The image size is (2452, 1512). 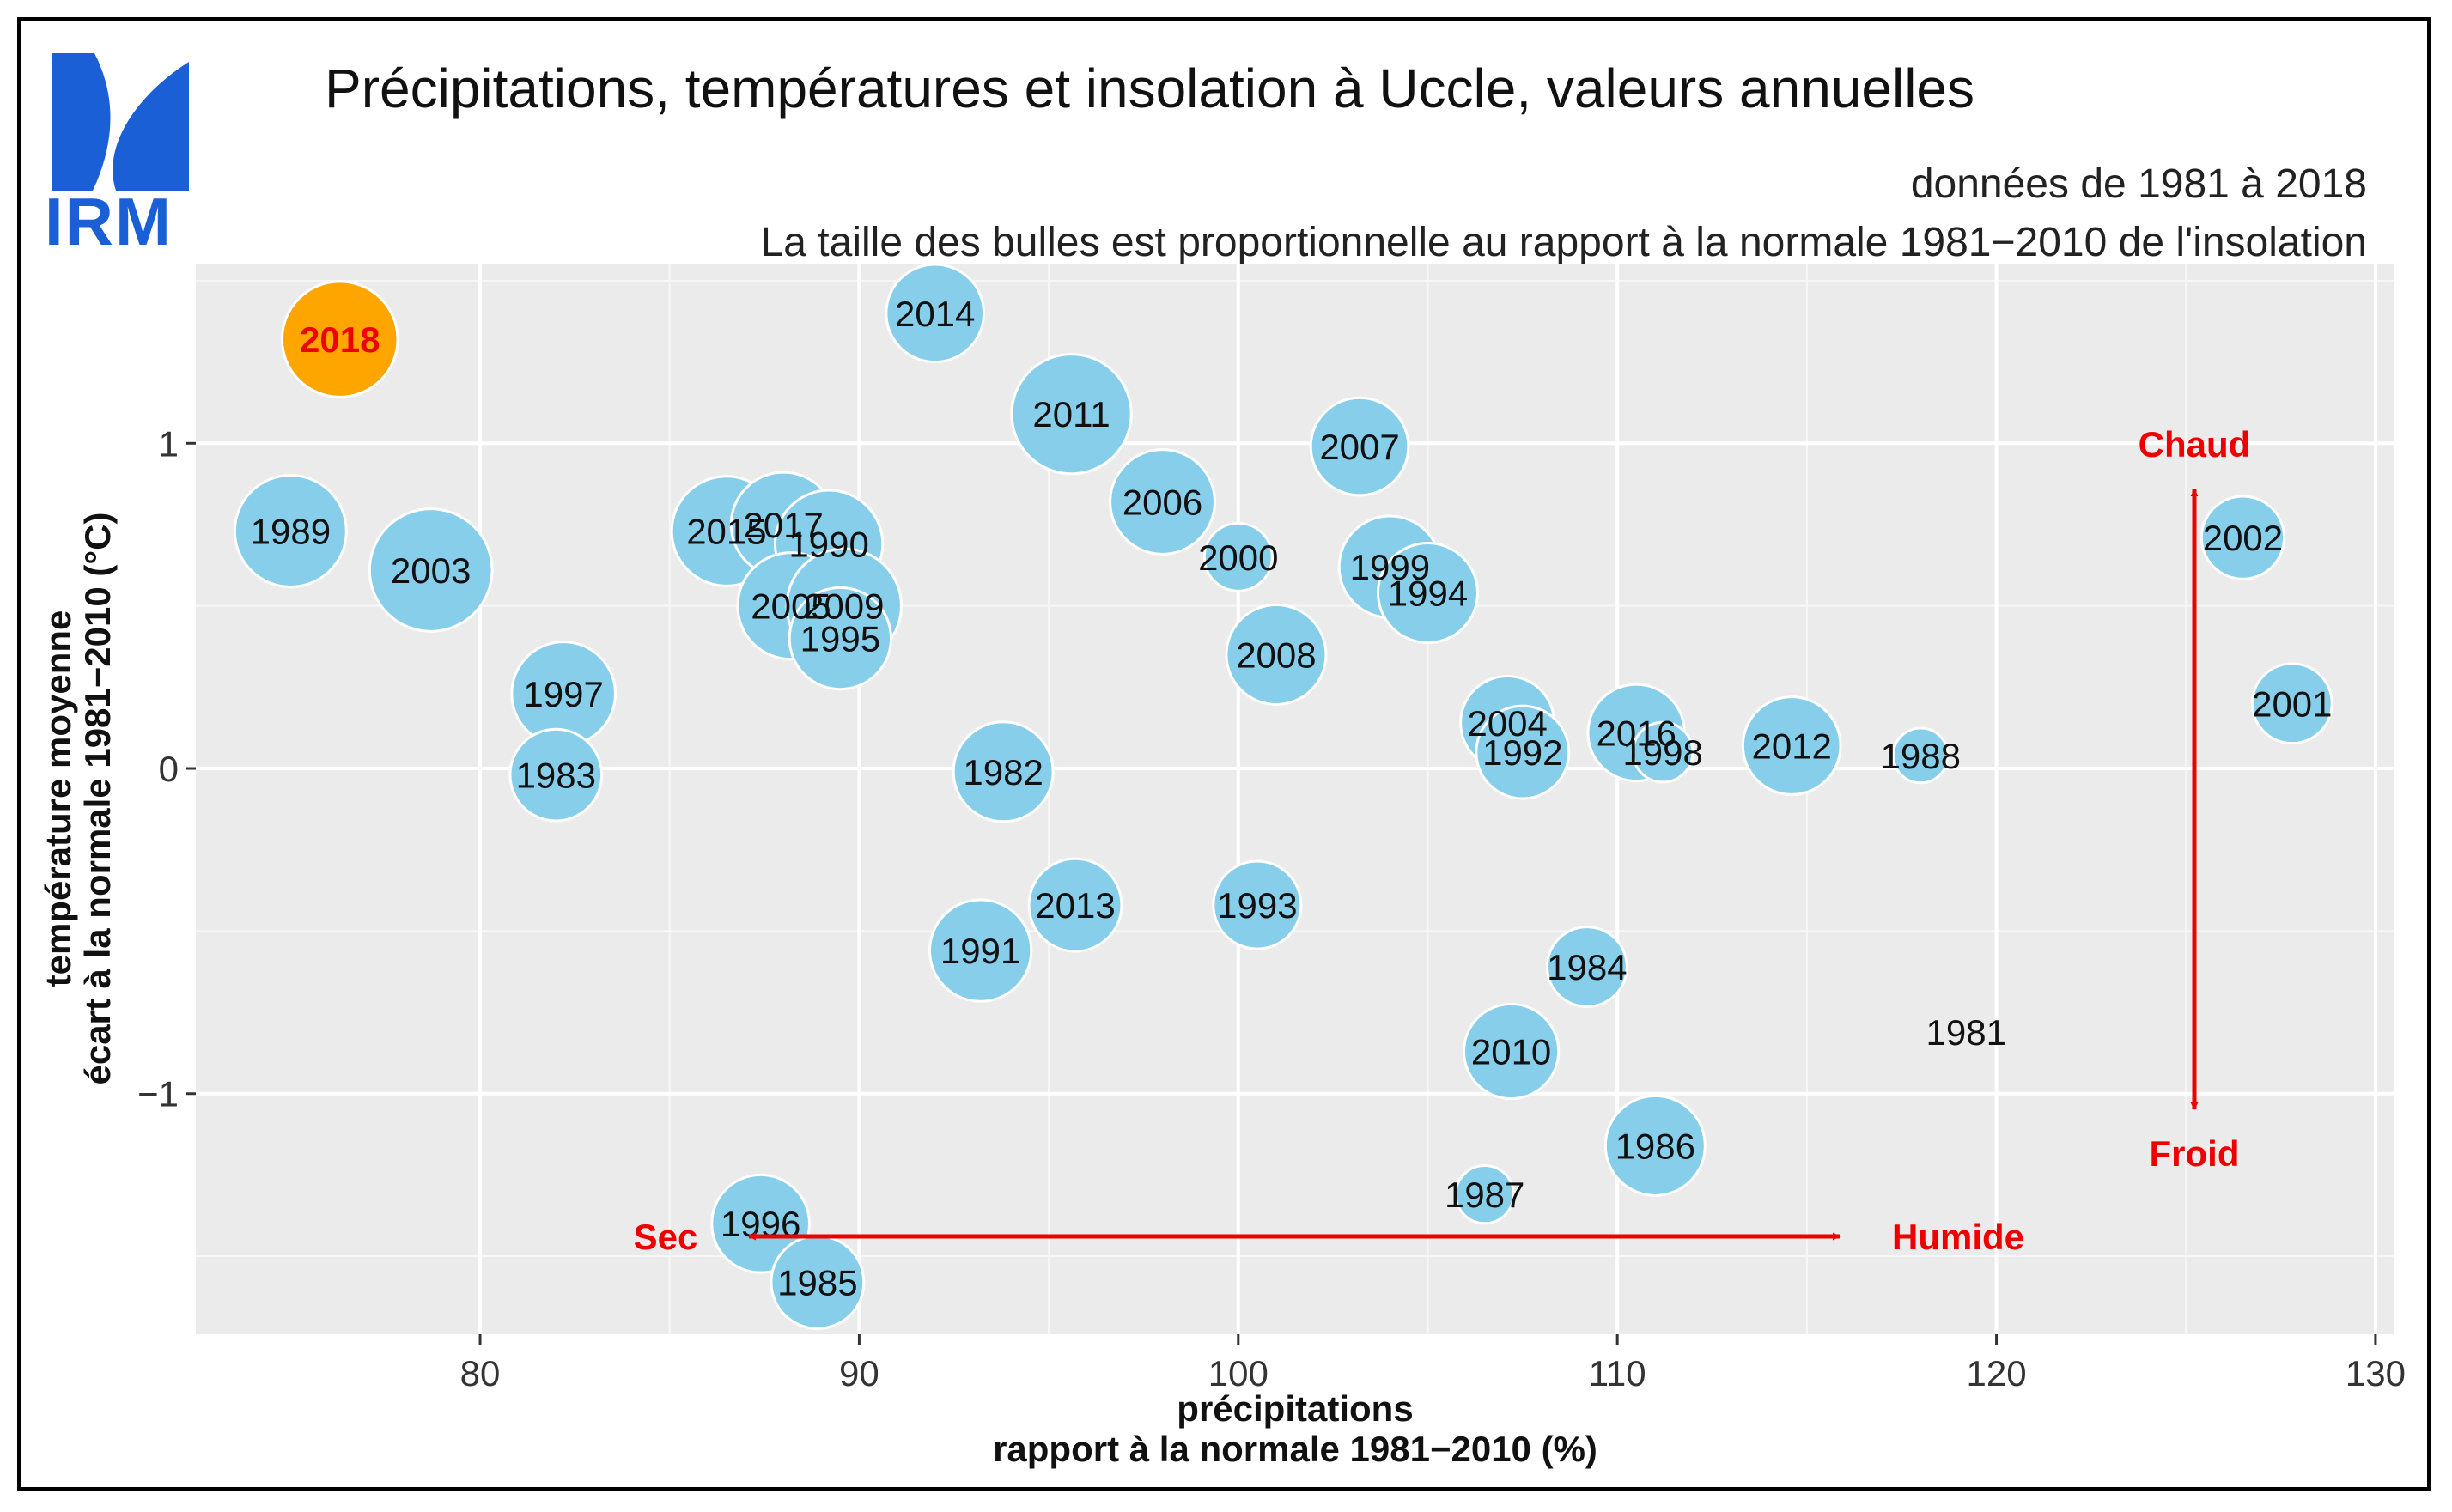 I want to click on y-tick-label: 1, so click(x=169, y=444).